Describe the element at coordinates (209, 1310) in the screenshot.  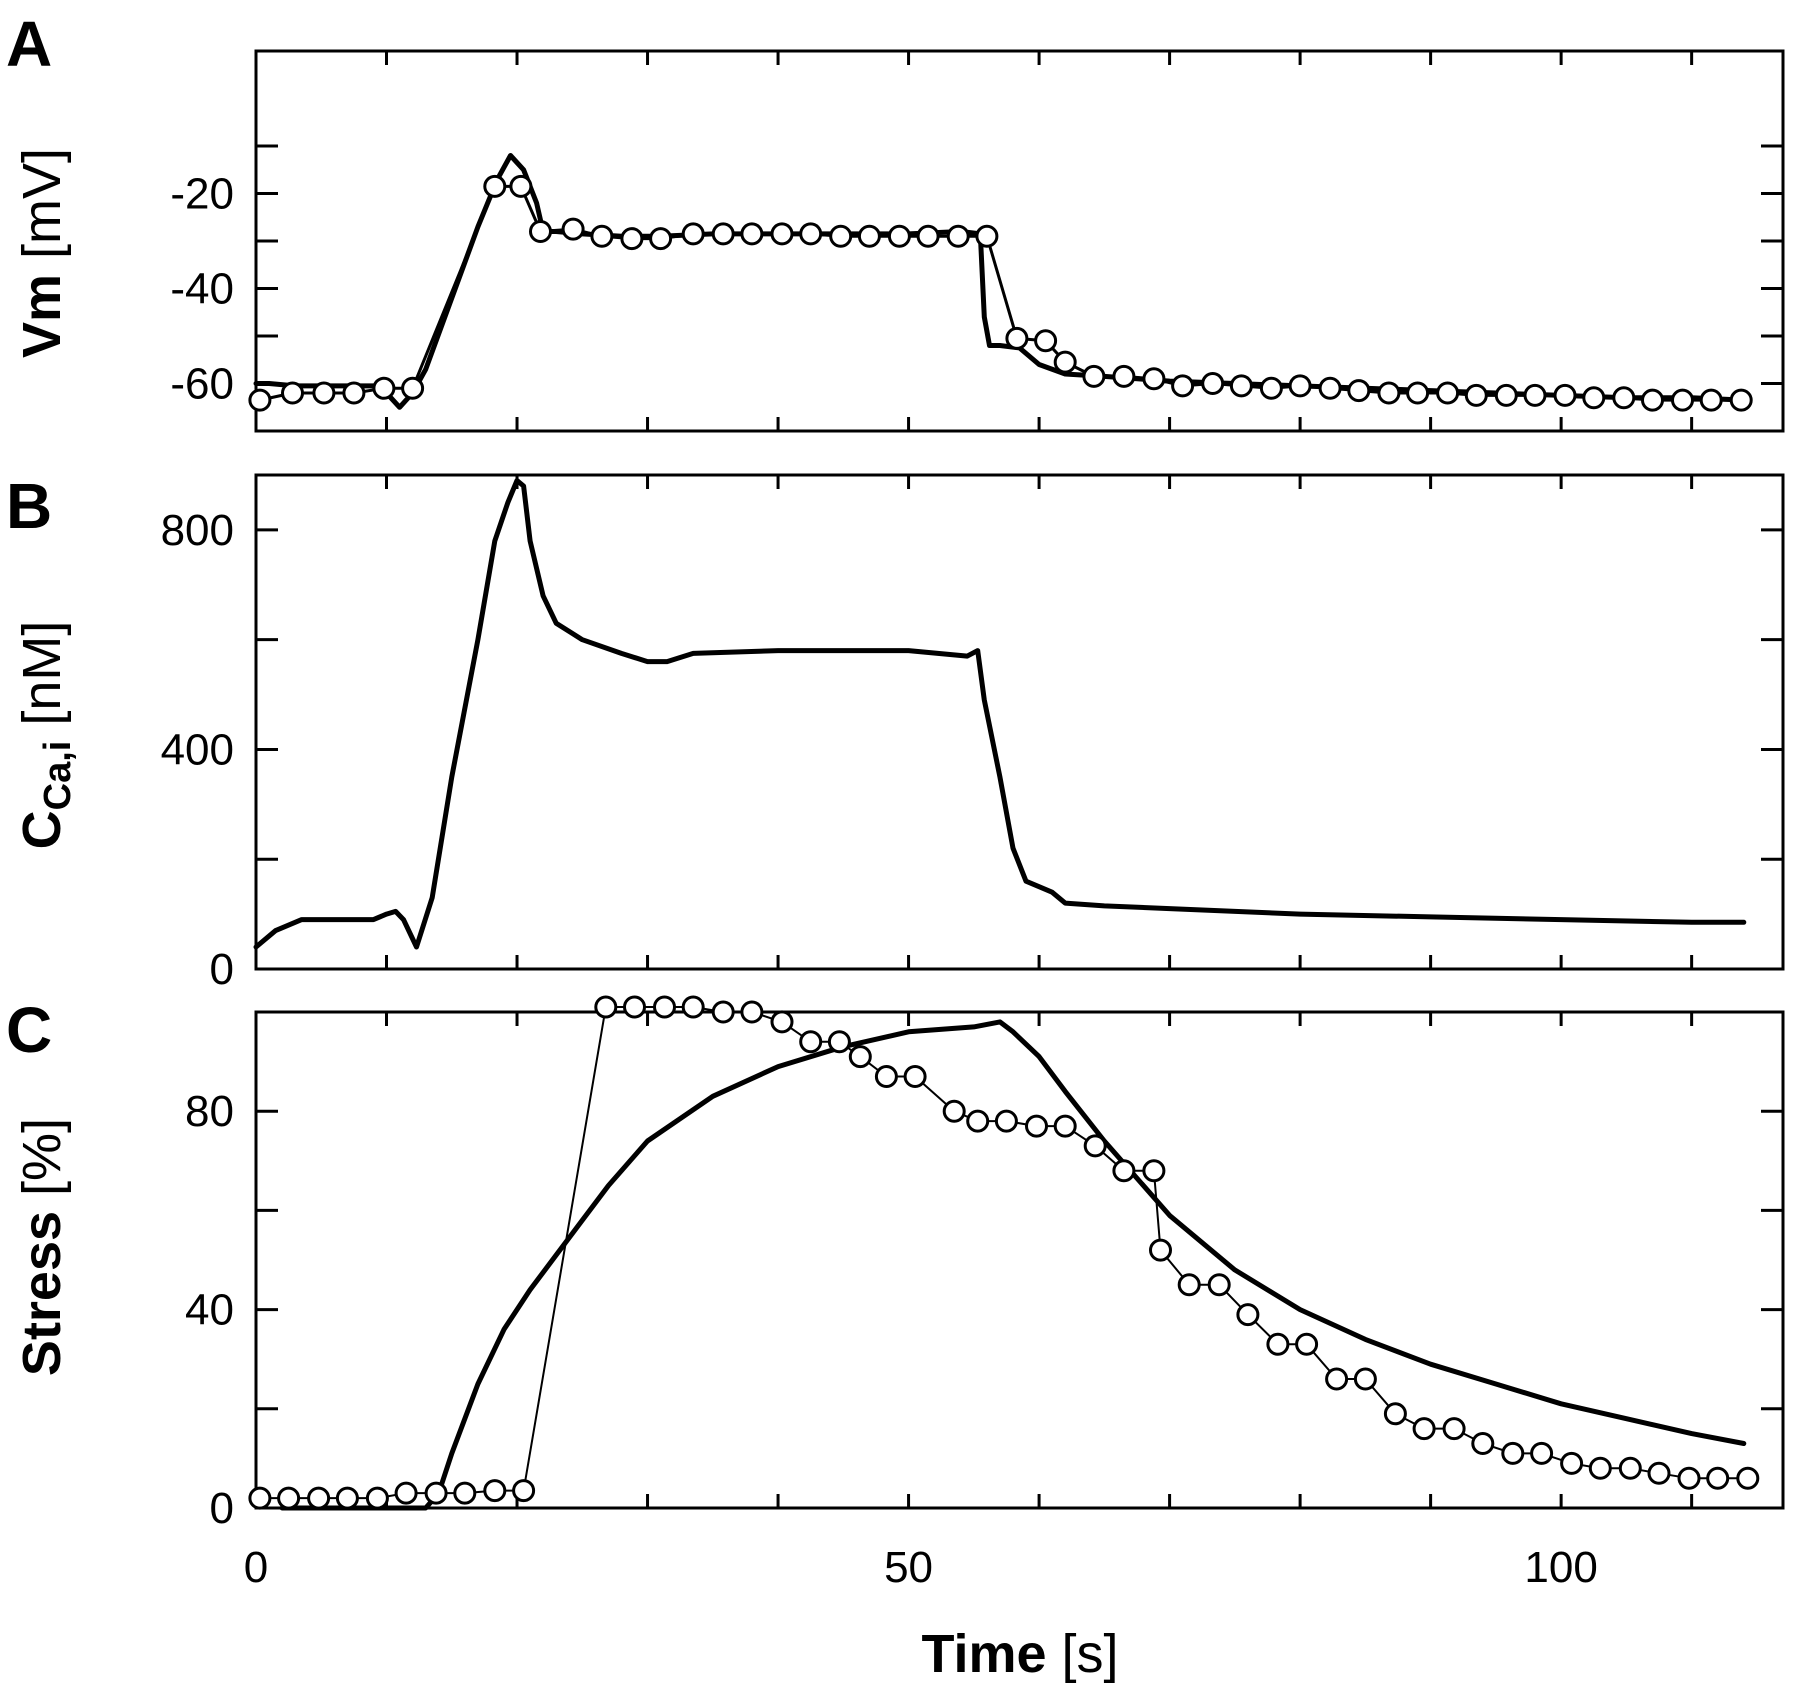
I see `y-tick-label: 40` at that location.